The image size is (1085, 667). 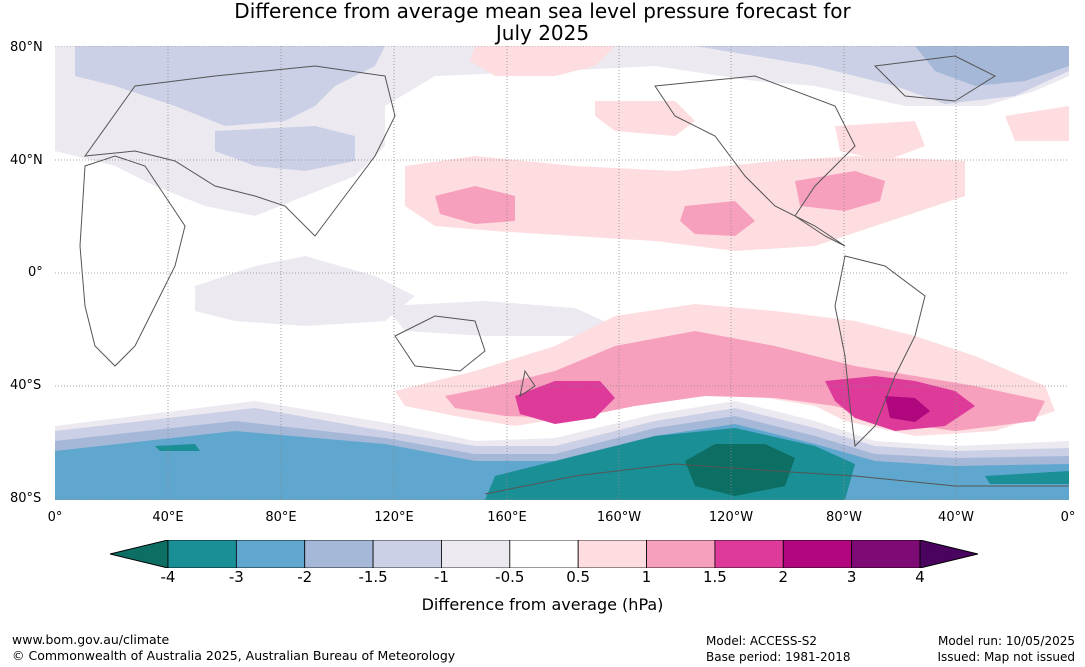 What do you see at coordinates (740, 470) in the screenshot?
I see `anomaly-neg4-antarctic-pacific` at bounding box center [740, 470].